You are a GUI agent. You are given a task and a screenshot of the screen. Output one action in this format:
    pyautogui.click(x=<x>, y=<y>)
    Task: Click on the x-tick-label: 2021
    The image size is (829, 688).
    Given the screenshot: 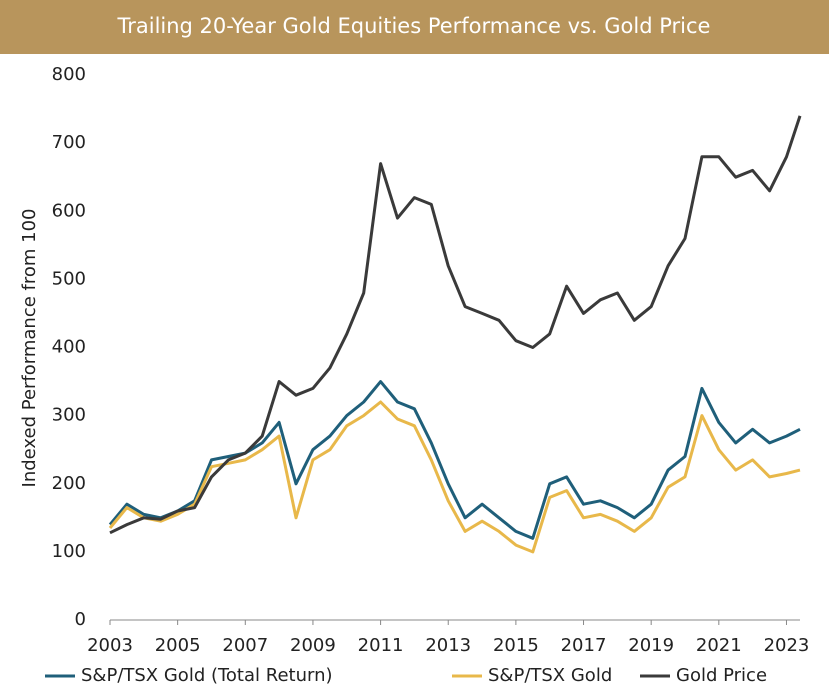 What is the action you would take?
    pyautogui.click(x=719, y=645)
    